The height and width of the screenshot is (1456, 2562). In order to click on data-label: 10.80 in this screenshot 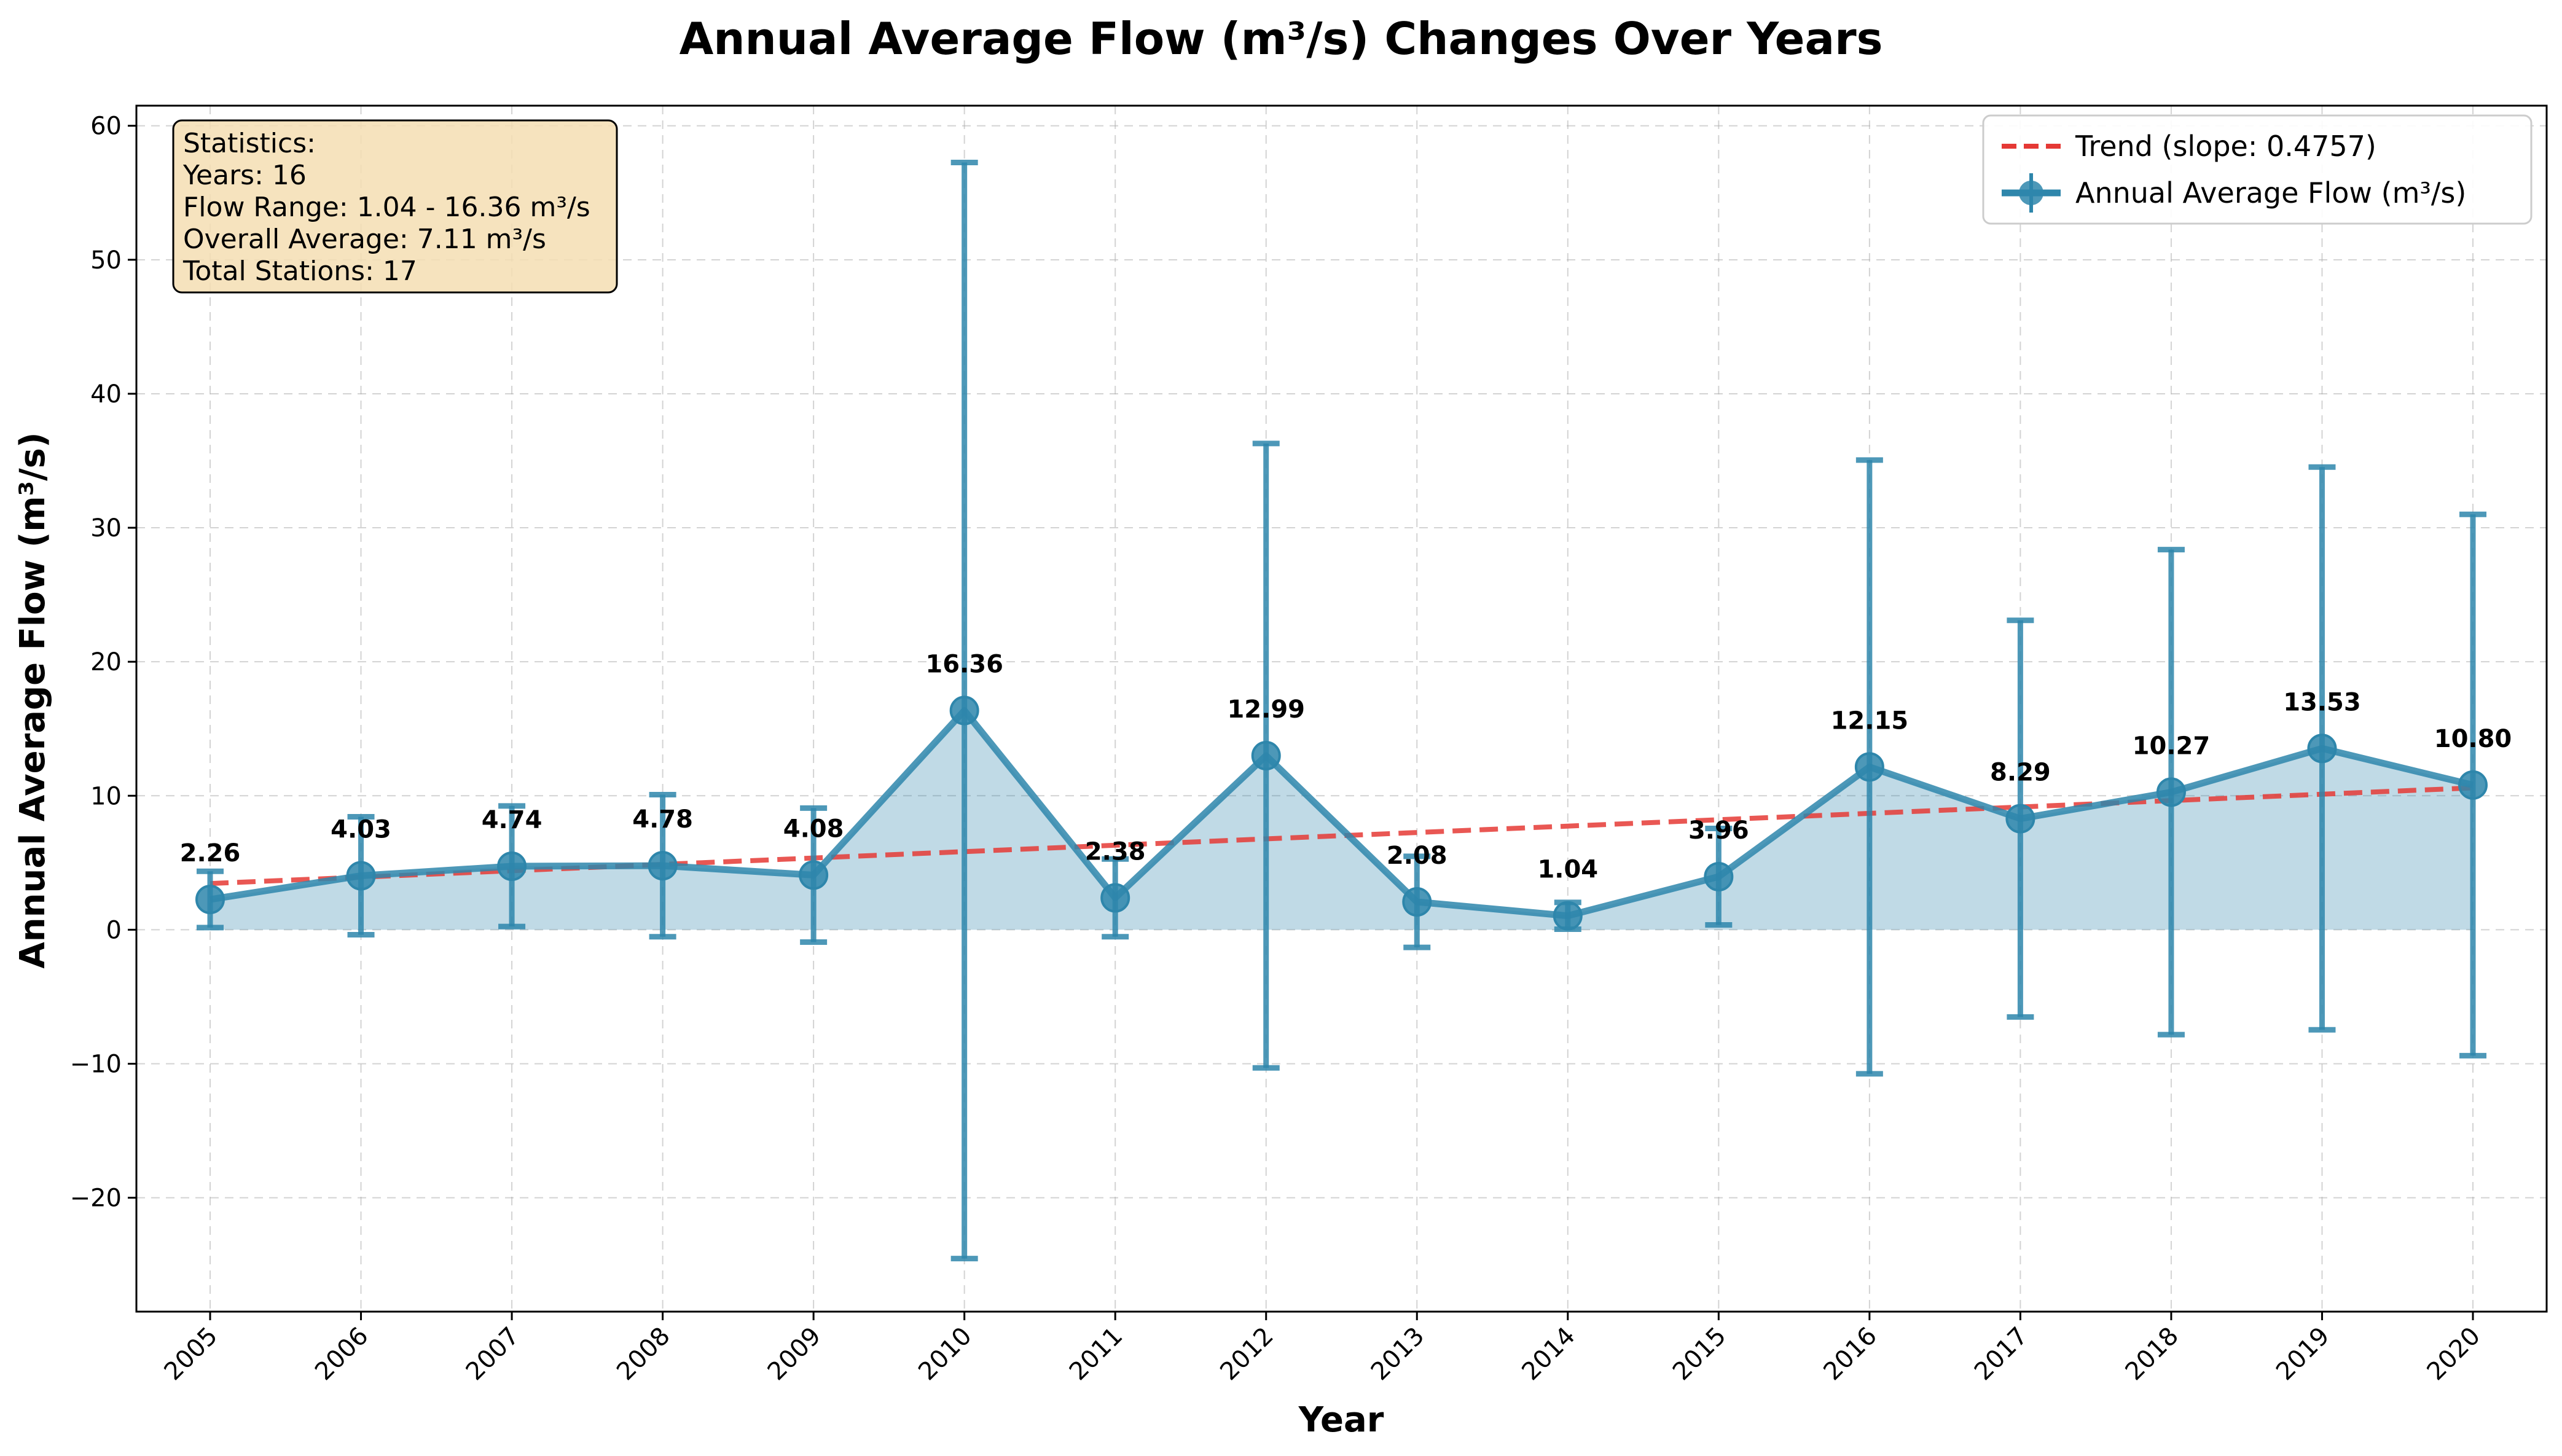, I will do `click(2473, 739)`.